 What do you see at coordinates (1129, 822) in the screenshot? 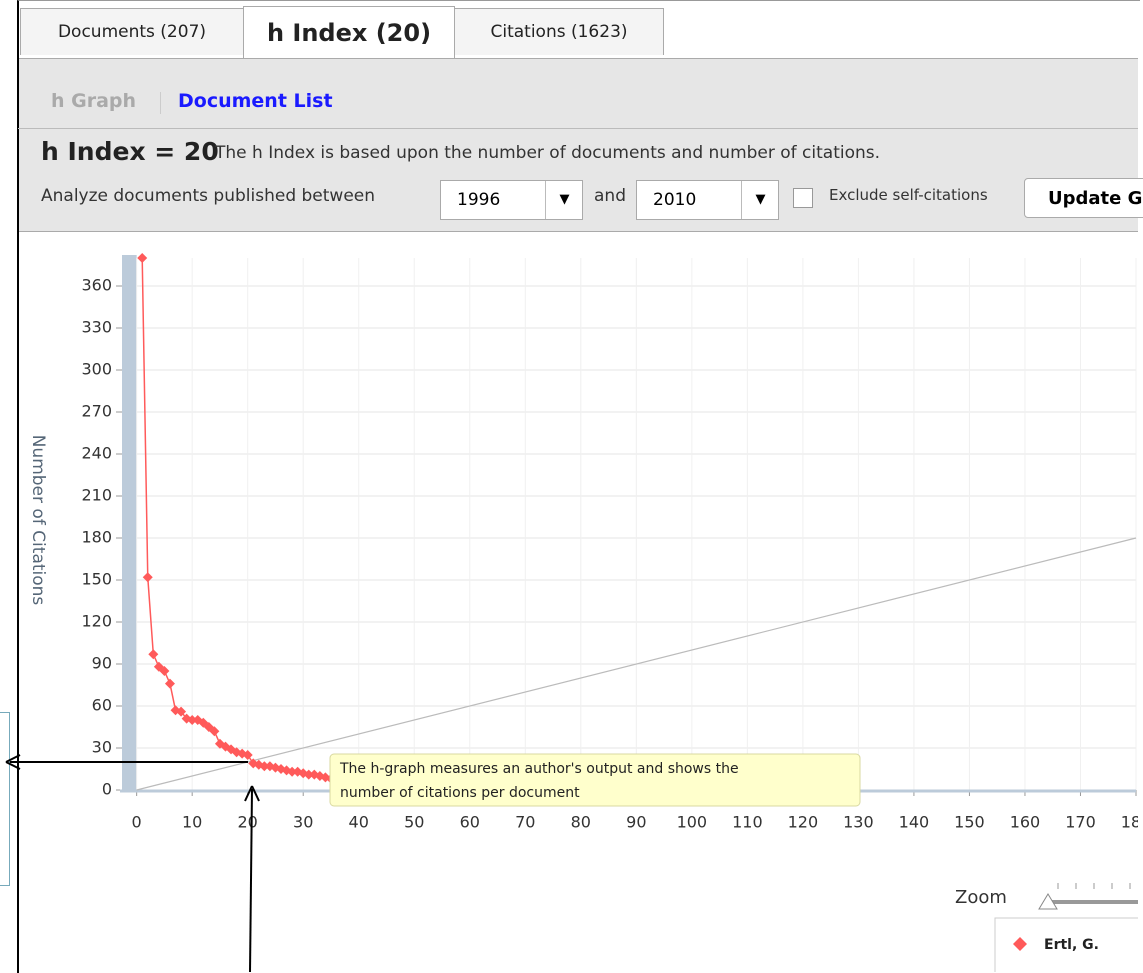
I see `x-tick-label: 180` at bounding box center [1129, 822].